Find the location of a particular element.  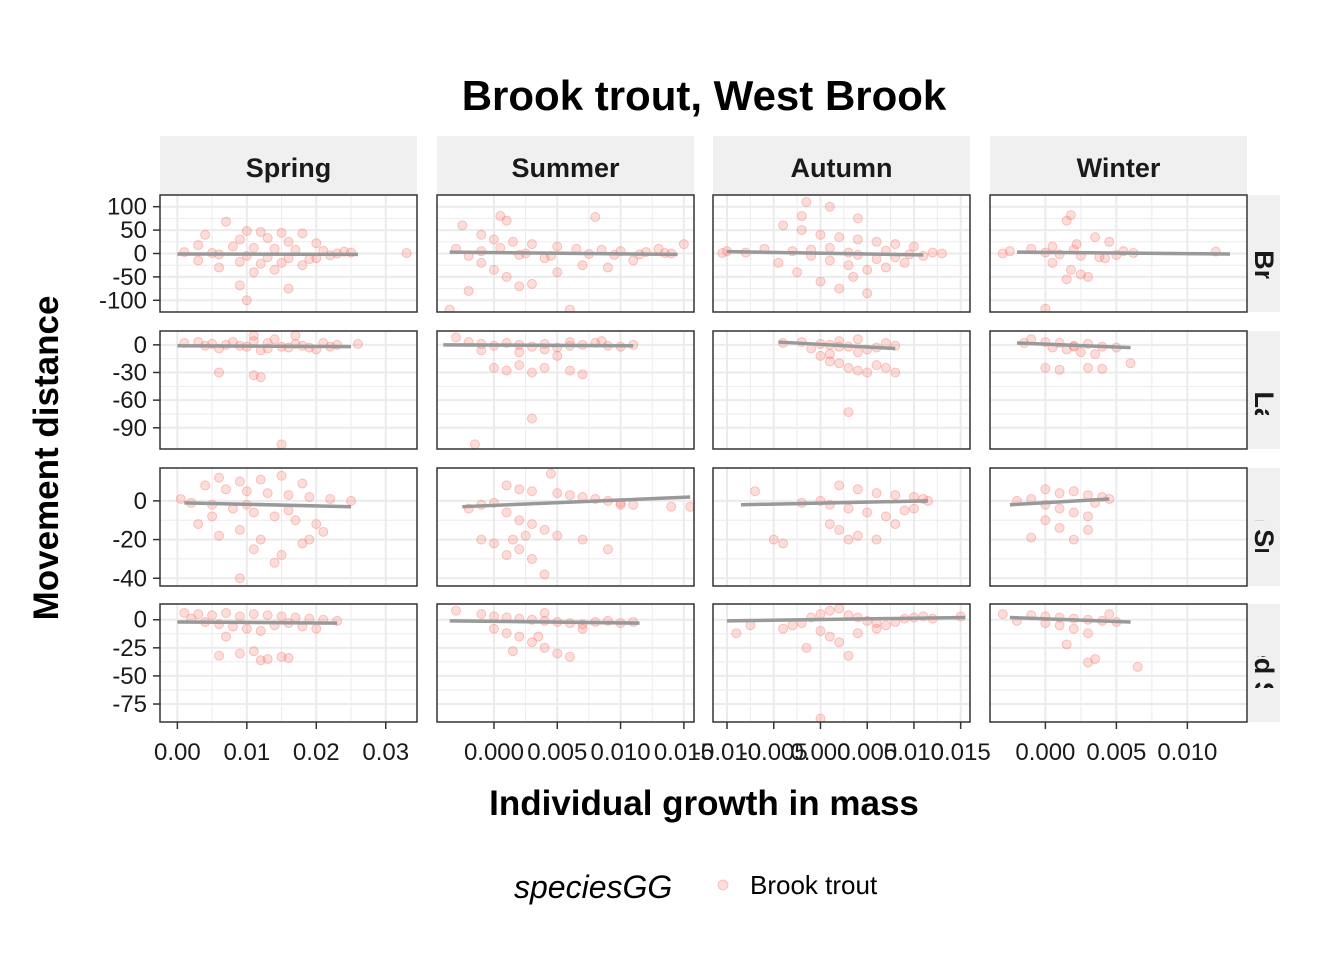

x-axis-title: Individual growth in mass is located at coordinates (704, 803).